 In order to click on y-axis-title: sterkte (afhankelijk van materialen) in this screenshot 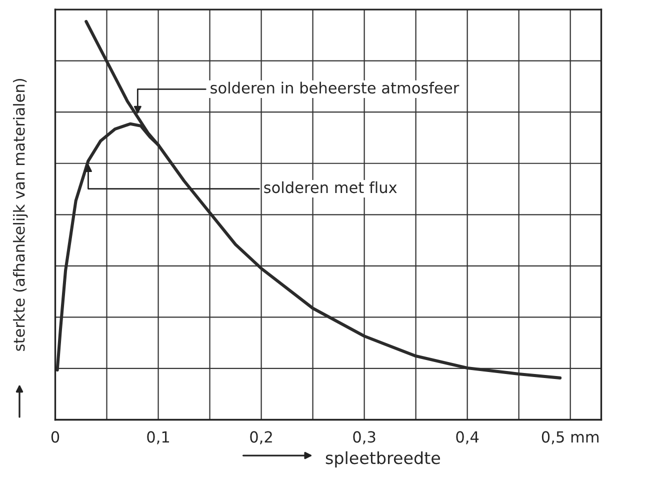, I will do `click(20, 214)`.